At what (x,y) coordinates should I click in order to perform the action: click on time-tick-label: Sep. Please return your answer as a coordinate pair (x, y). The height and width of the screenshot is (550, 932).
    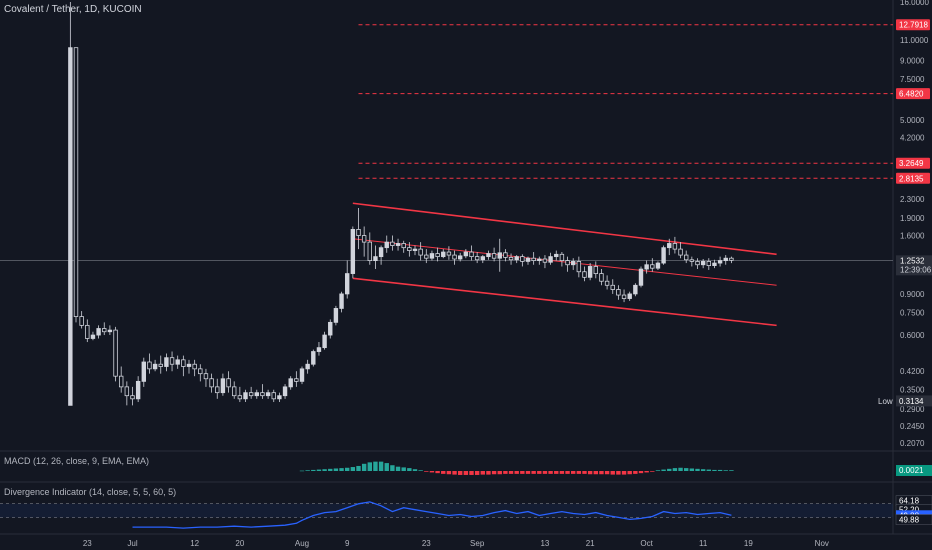
    Looking at the image, I should click on (477, 543).